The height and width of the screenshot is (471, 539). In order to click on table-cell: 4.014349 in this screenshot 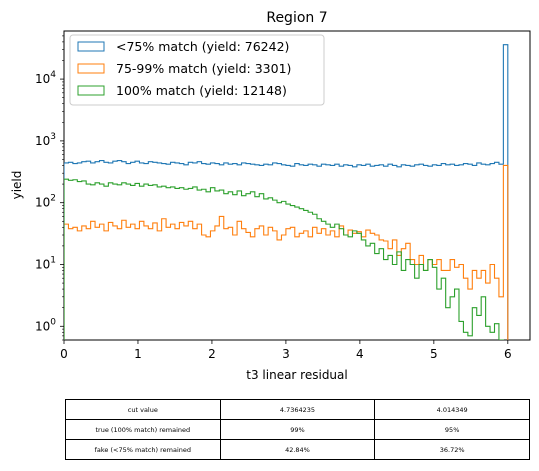, I will do `click(452, 409)`.